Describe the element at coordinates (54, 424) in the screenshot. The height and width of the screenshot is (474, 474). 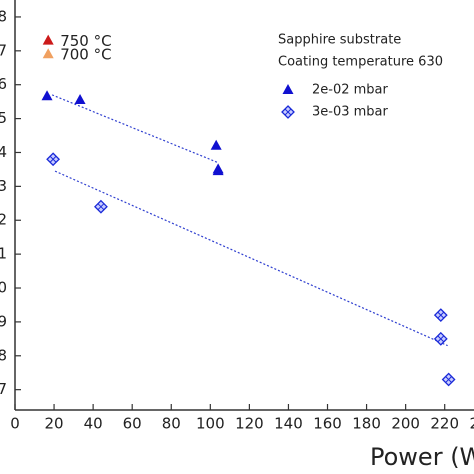
I see `x-tick-label: 20` at that location.